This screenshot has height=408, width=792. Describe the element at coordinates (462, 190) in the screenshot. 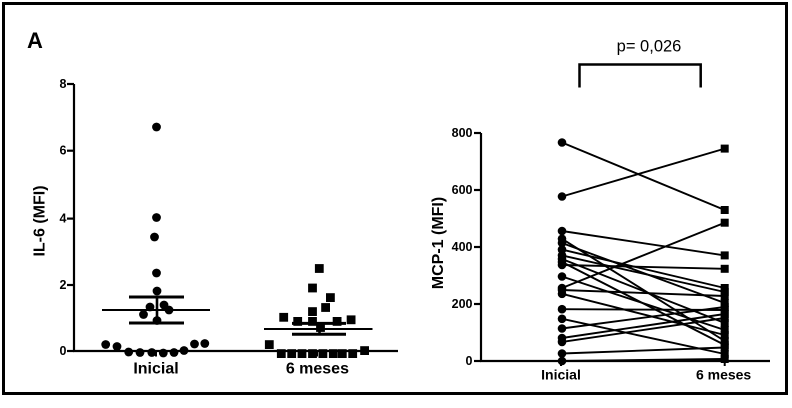

I see `svg-text: 600` at that location.